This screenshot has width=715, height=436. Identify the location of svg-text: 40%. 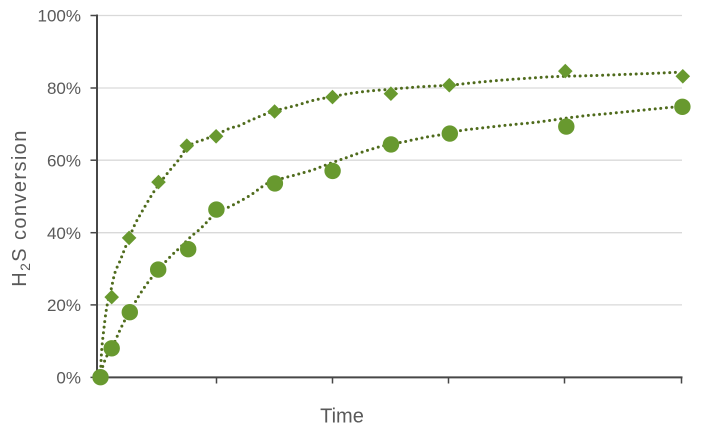
(64, 233).